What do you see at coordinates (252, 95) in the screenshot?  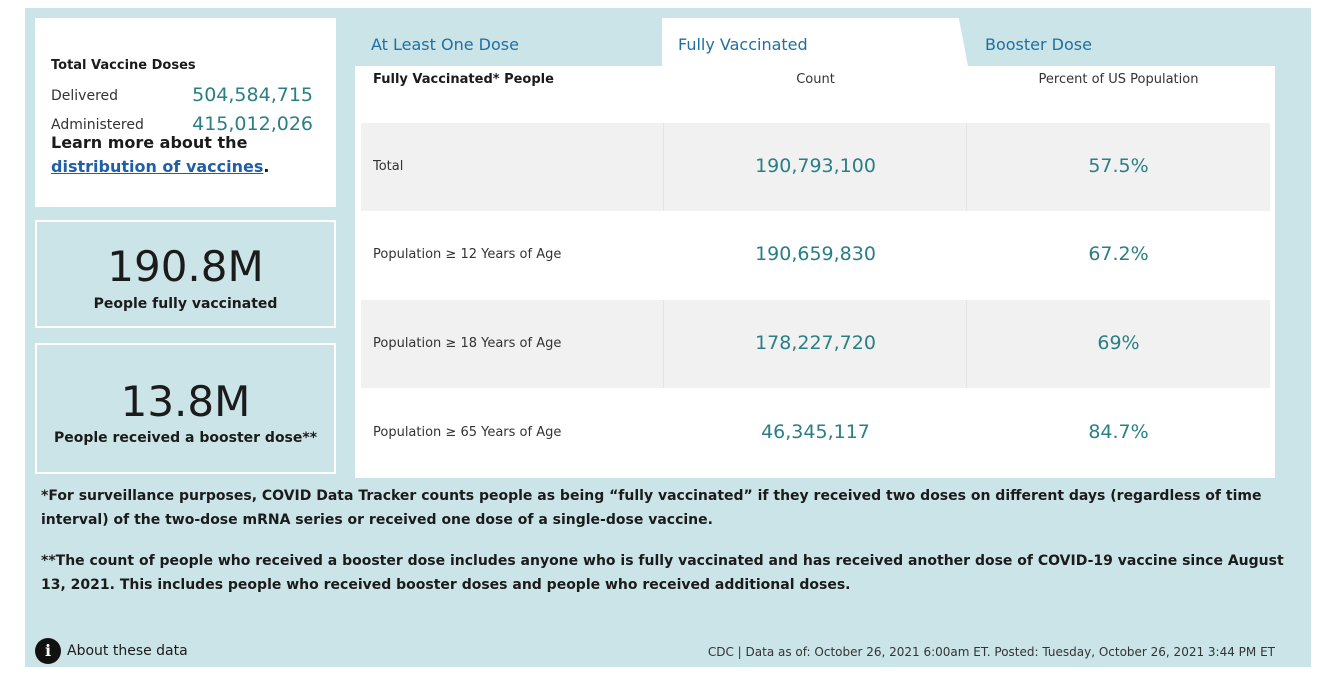 I see `delivered-value: 504,584,715` at bounding box center [252, 95].